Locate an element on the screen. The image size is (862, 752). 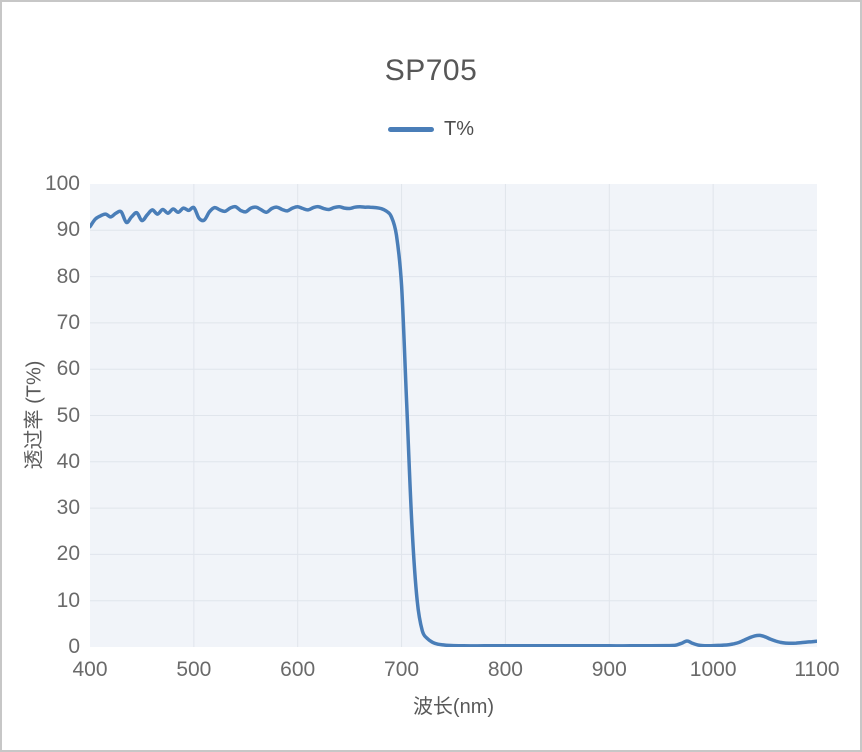
legend: T% is located at coordinates (431, 129).